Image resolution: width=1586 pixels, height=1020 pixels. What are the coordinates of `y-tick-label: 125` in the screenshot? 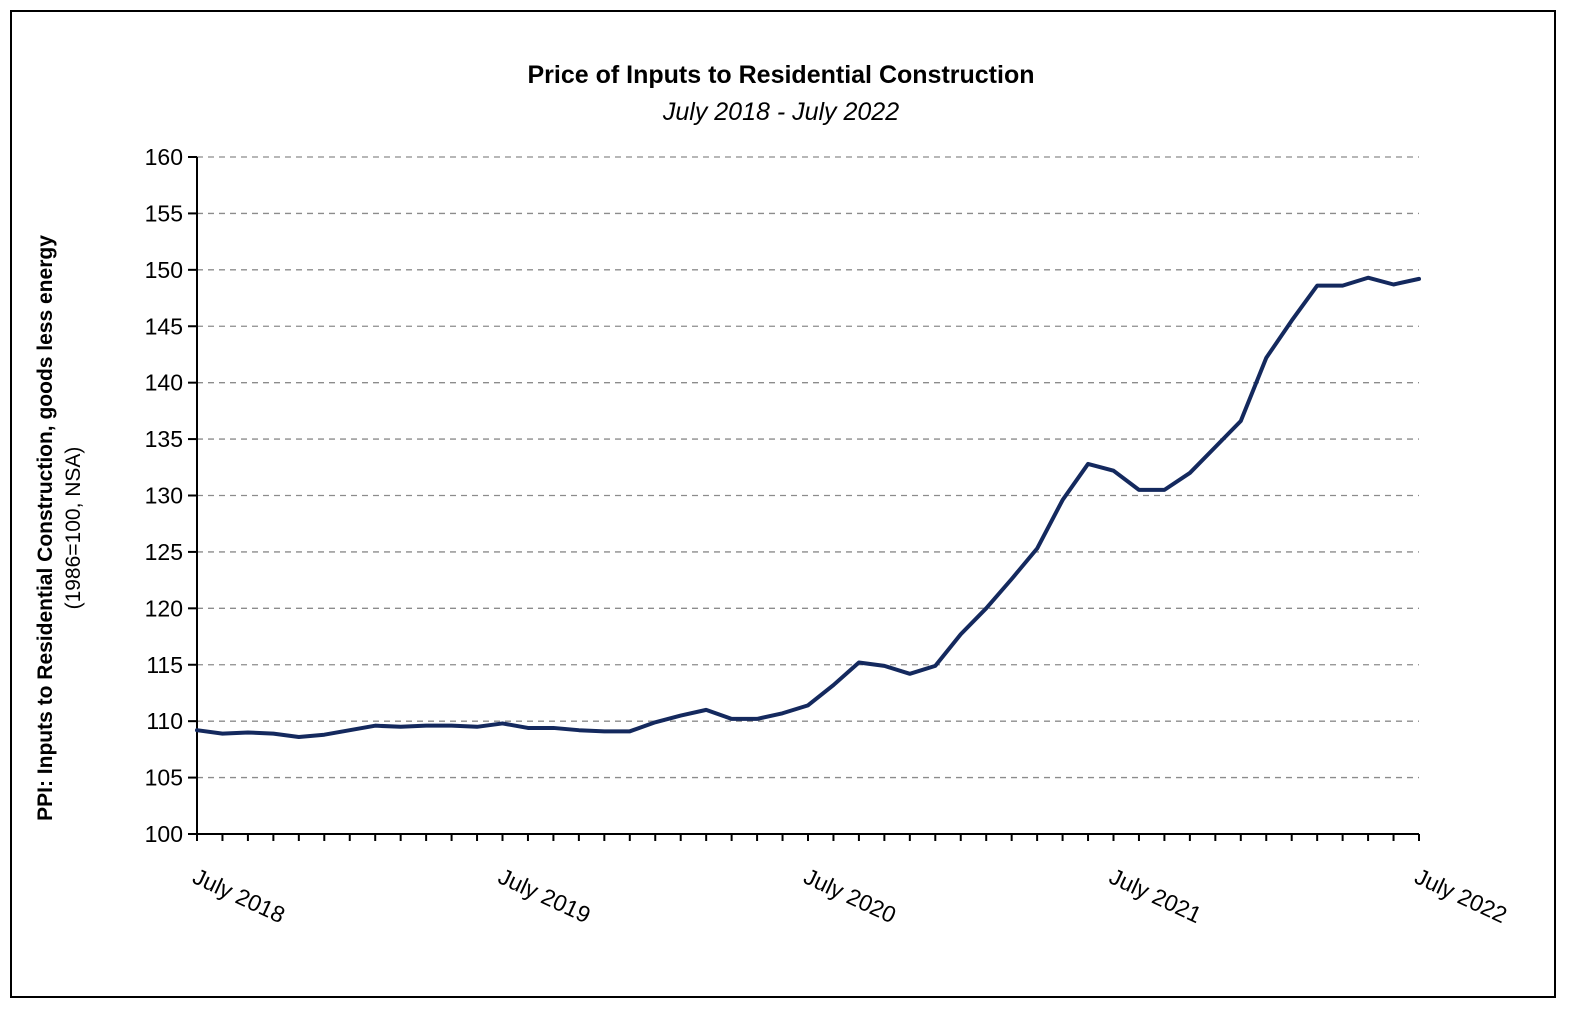 It's located at (164, 552).